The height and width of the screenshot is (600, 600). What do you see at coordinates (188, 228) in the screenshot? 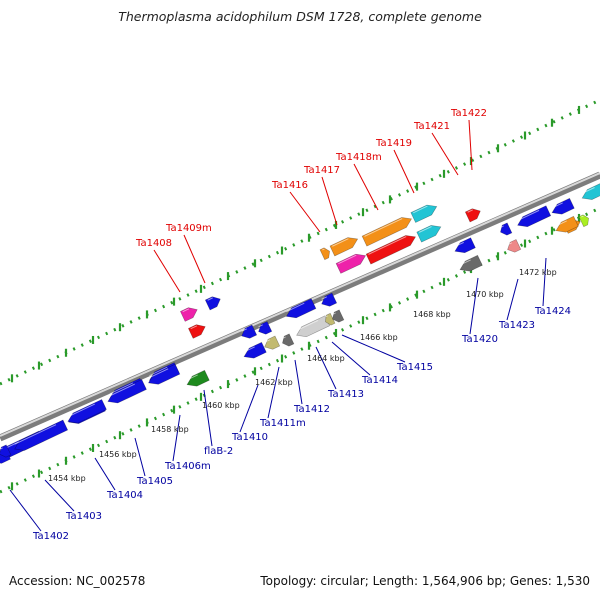
I see `gene-label: Ta1409m` at bounding box center [188, 228].